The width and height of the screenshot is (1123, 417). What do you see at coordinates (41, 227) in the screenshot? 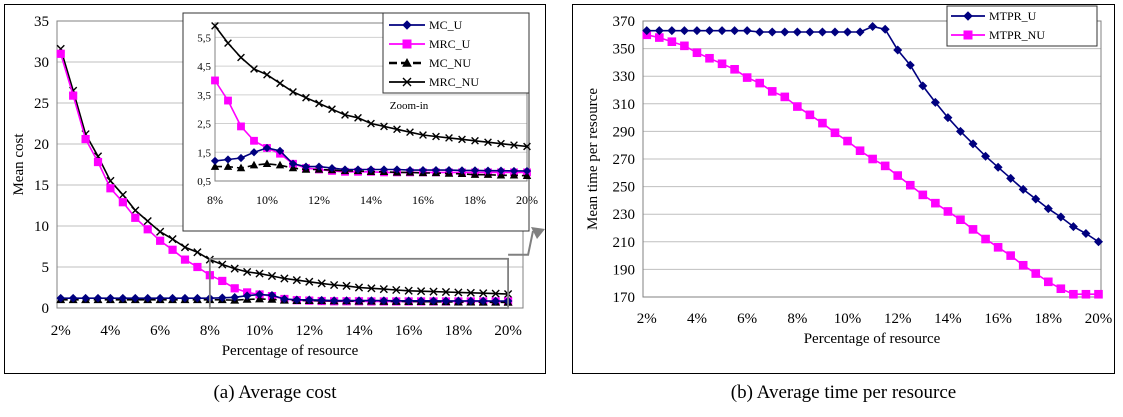
I see `y-tick-label: 10` at bounding box center [41, 227].